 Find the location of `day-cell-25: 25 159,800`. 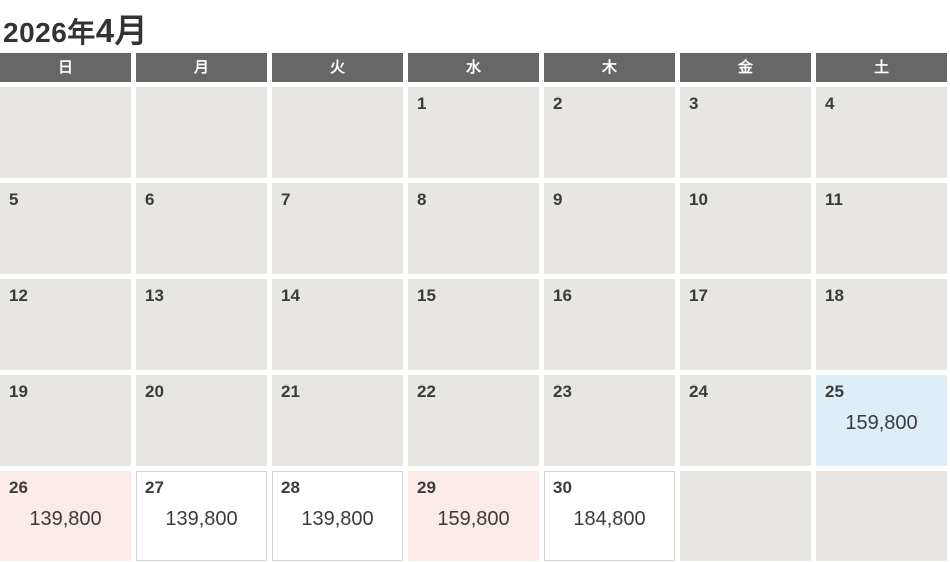

day-cell-25: 25 159,800 is located at coordinates (881, 420).